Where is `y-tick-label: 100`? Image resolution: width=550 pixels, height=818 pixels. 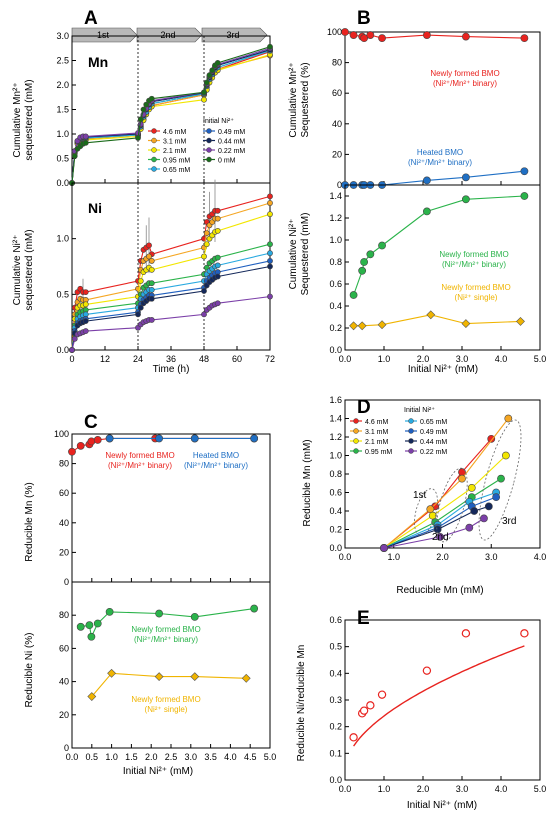
y-tick-label: 100 is located at coordinates (61, 434).